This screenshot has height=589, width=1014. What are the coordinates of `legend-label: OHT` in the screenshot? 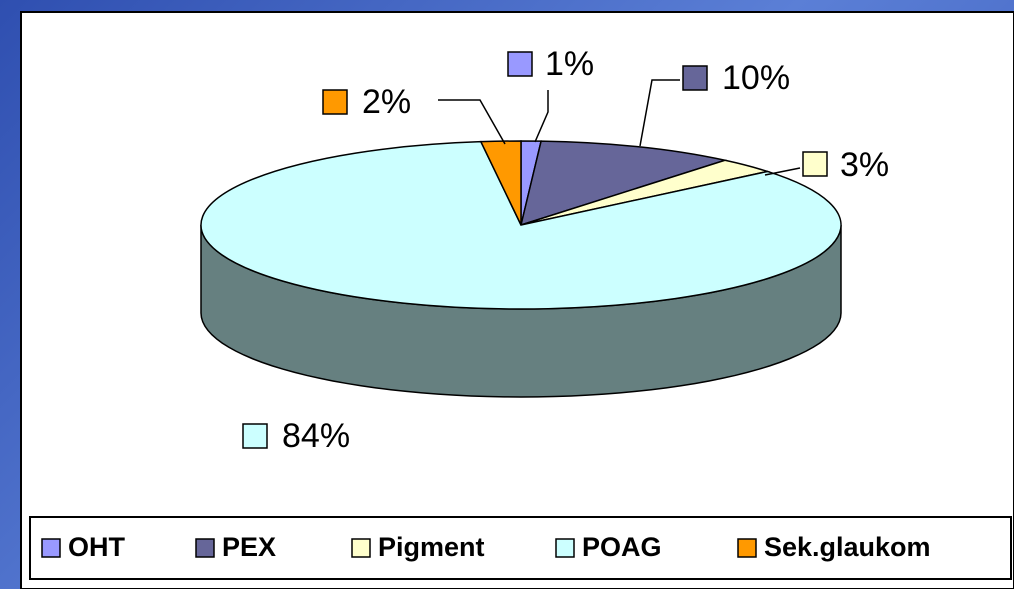 It's located at (97, 547).